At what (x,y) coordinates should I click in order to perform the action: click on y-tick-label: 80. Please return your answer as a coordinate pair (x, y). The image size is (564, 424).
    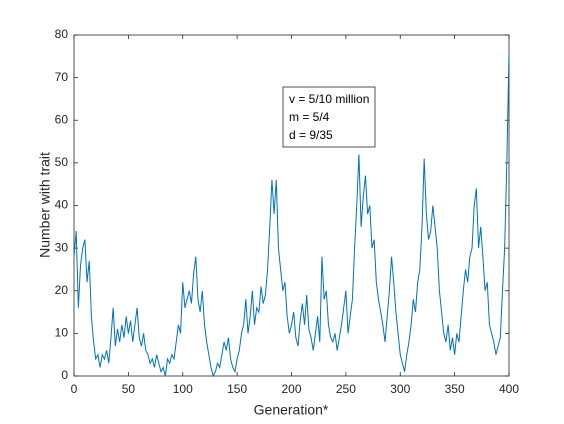
    Looking at the image, I should click on (62, 34).